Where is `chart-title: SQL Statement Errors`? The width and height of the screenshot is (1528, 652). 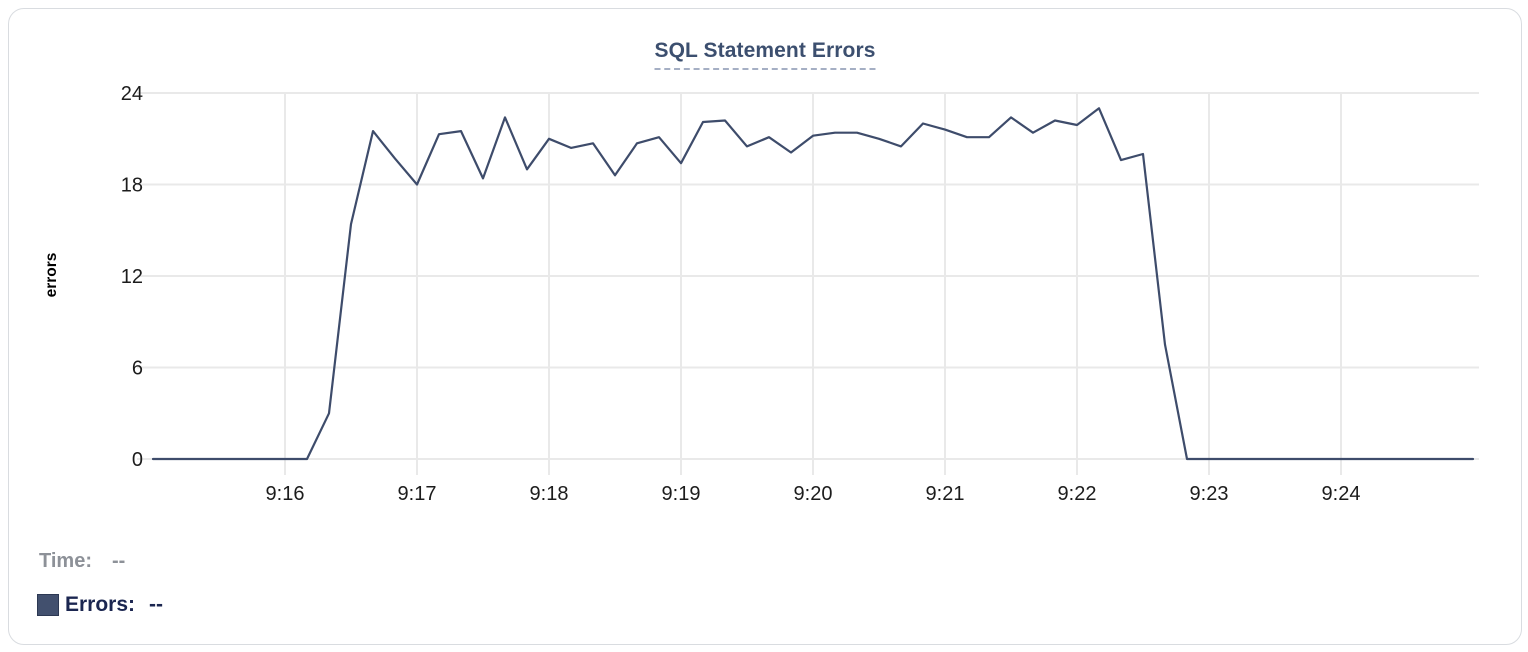 chart-title: SQL Statement Errors is located at coordinates (765, 54).